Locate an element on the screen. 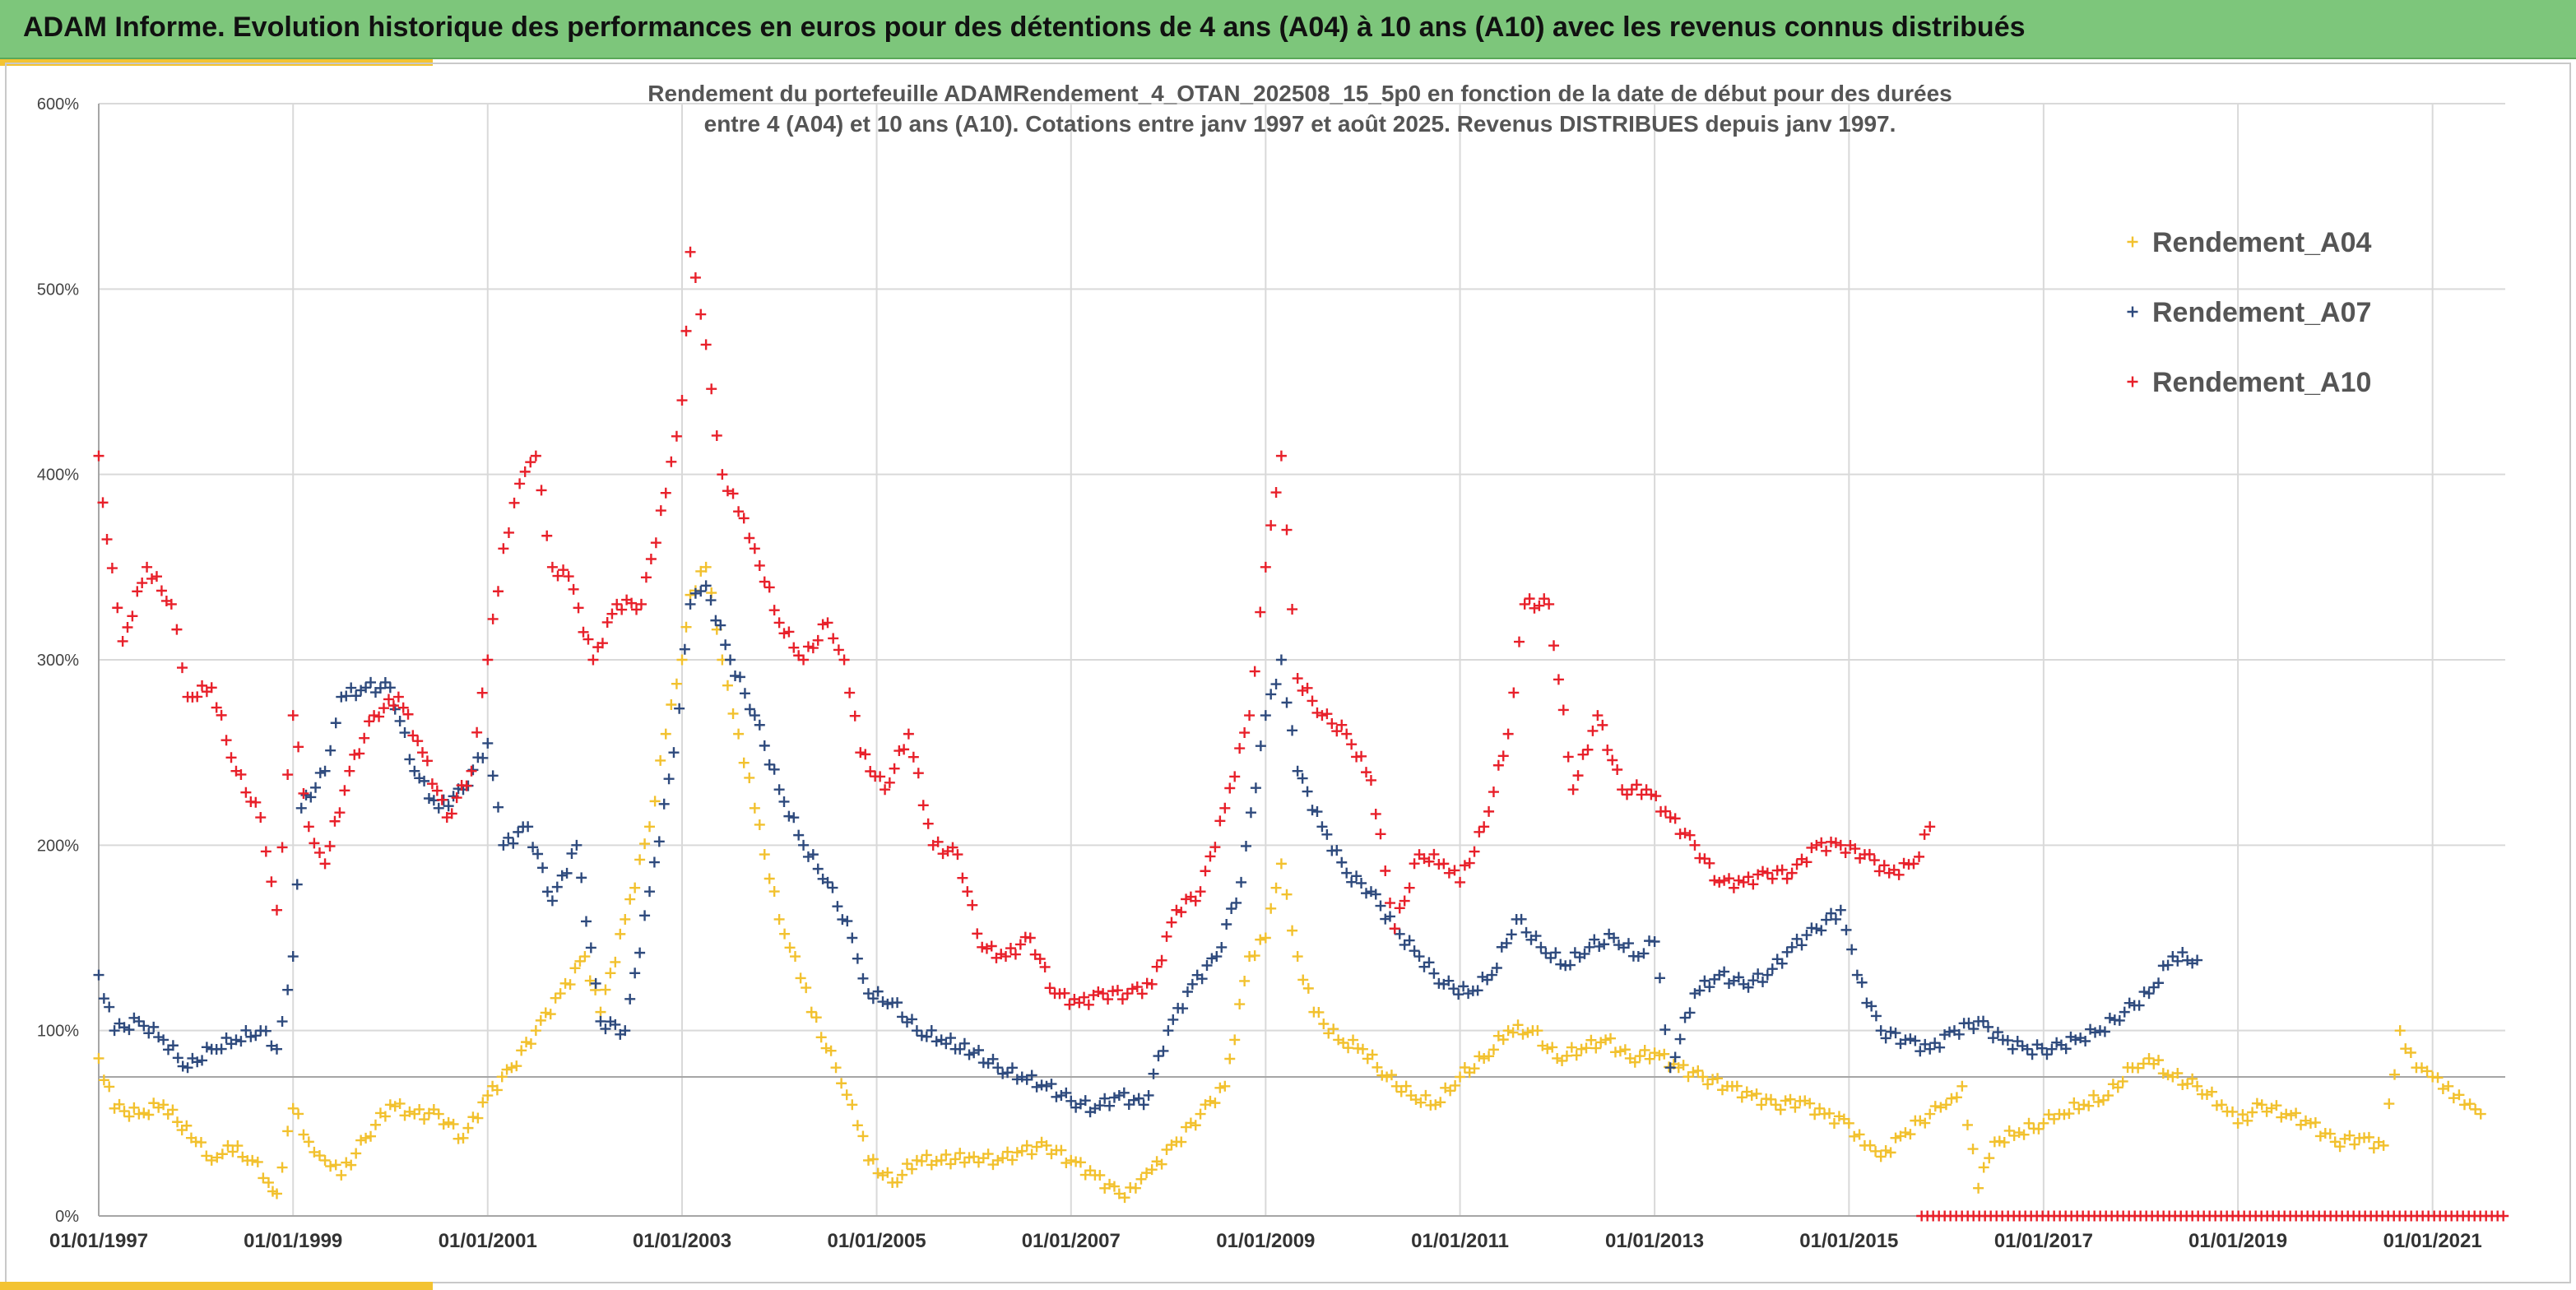 This screenshot has width=2576, height=1290. x-tick-label: 01/01/1999 is located at coordinates (293, 1241).